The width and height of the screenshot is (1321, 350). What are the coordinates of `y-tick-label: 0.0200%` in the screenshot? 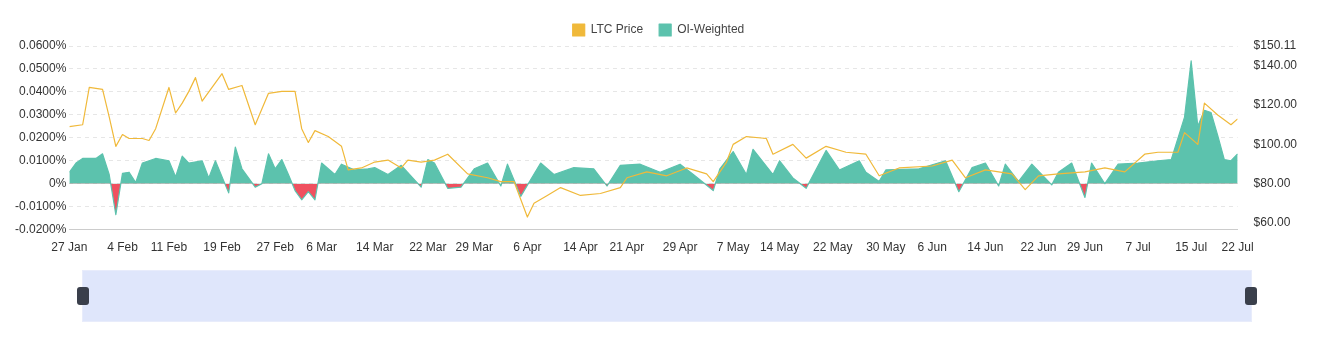 It's located at (42, 137).